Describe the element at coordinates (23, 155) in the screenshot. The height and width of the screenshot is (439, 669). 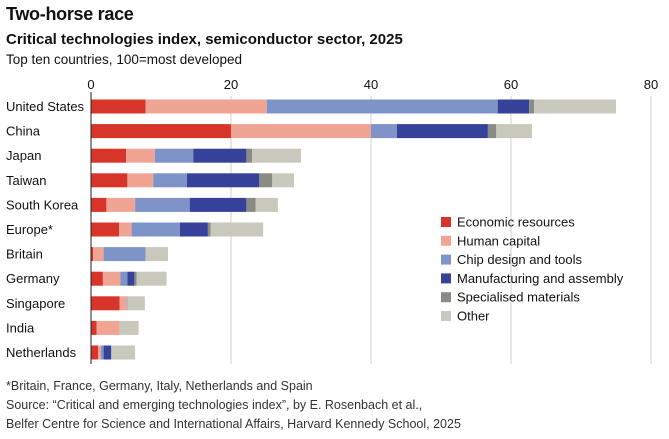
I see `category-label: Japan` at that location.